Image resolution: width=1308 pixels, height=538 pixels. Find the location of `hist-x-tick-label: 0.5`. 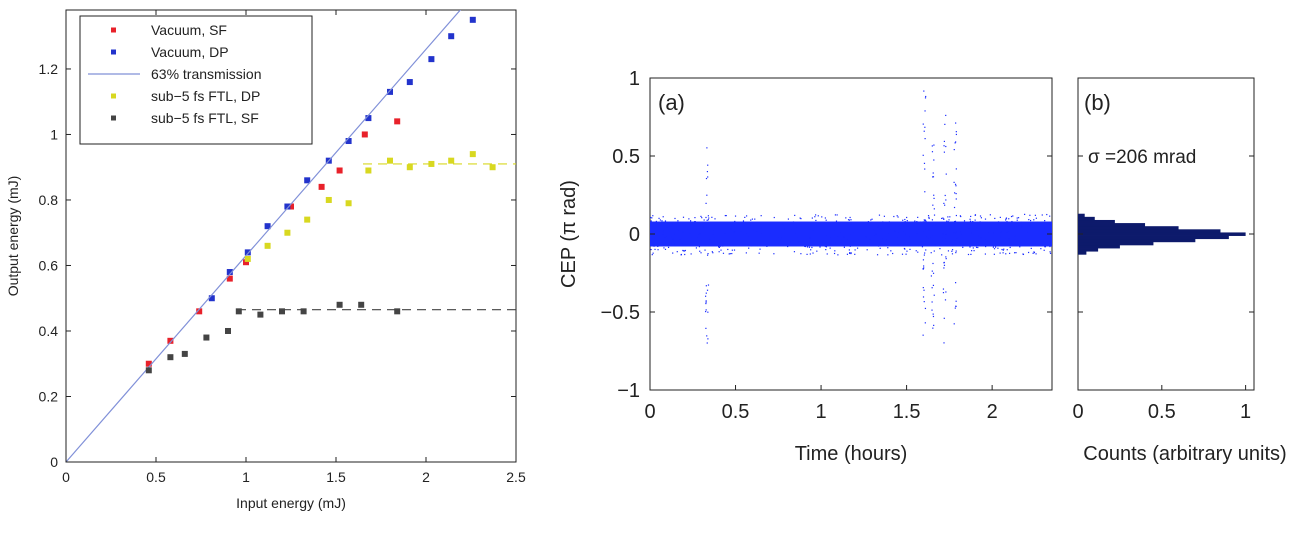

hist-x-tick-label: 0.5 is located at coordinates (1162, 412).